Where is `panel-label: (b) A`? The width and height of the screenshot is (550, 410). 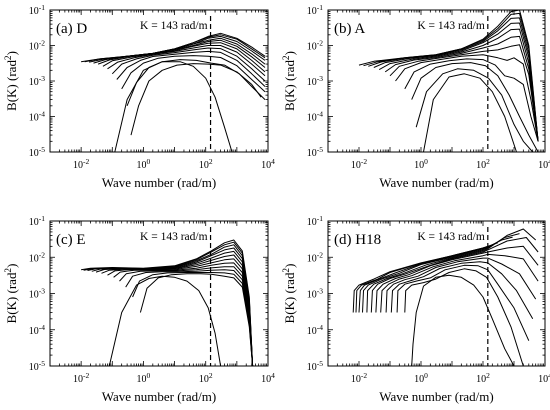 panel-label: (b) A is located at coordinates (349, 29).